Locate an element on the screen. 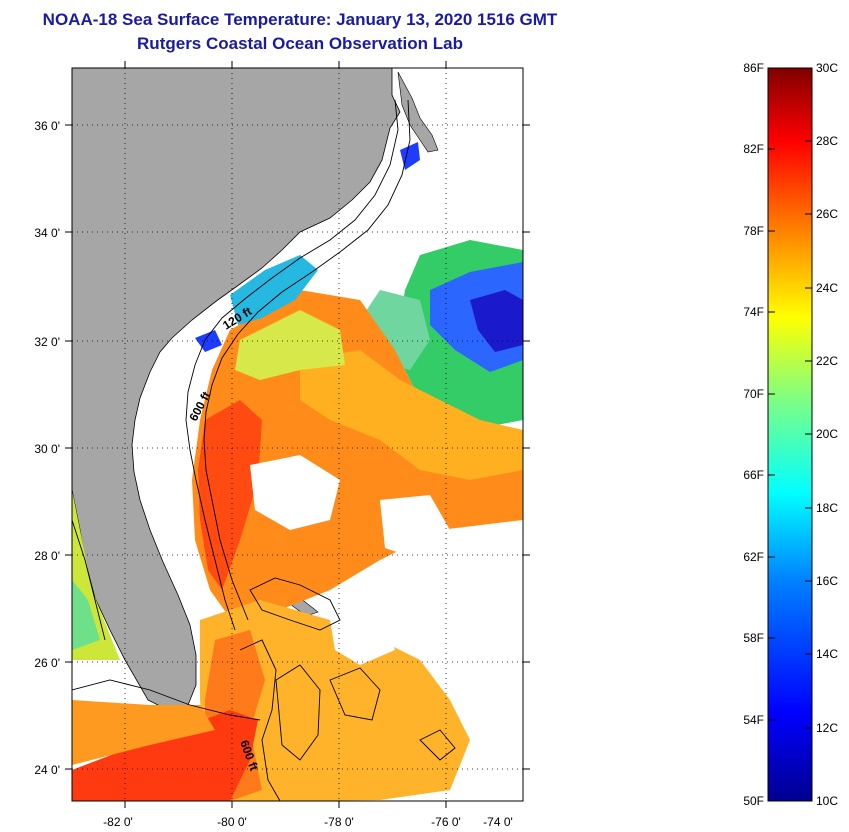  lon-label: -82 0' is located at coordinates (118, 822).